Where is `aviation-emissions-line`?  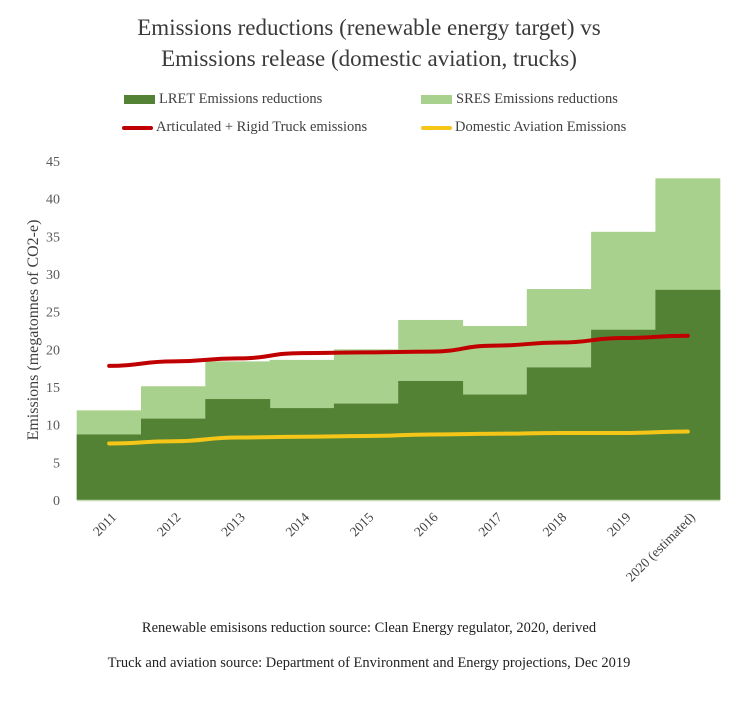 aviation-emissions-line is located at coordinates (398, 437).